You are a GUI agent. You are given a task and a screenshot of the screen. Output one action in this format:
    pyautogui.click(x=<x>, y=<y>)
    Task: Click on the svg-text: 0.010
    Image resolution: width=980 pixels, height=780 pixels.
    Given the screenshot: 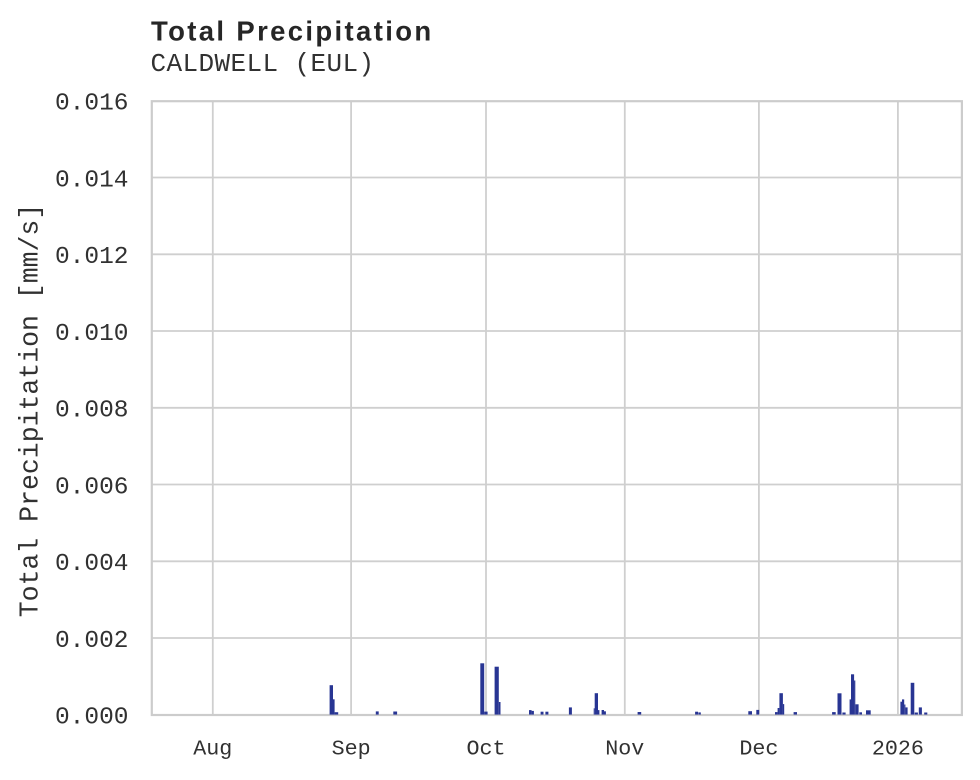 What is the action you would take?
    pyautogui.click(x=92, y=334)
    